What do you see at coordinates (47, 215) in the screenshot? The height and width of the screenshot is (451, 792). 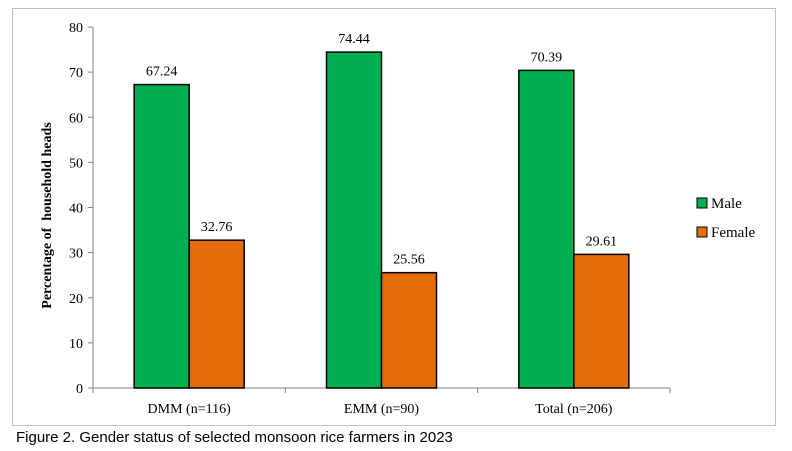 I see `y-axis-title: Percentage of household heads` at bounding box center [47, 215].